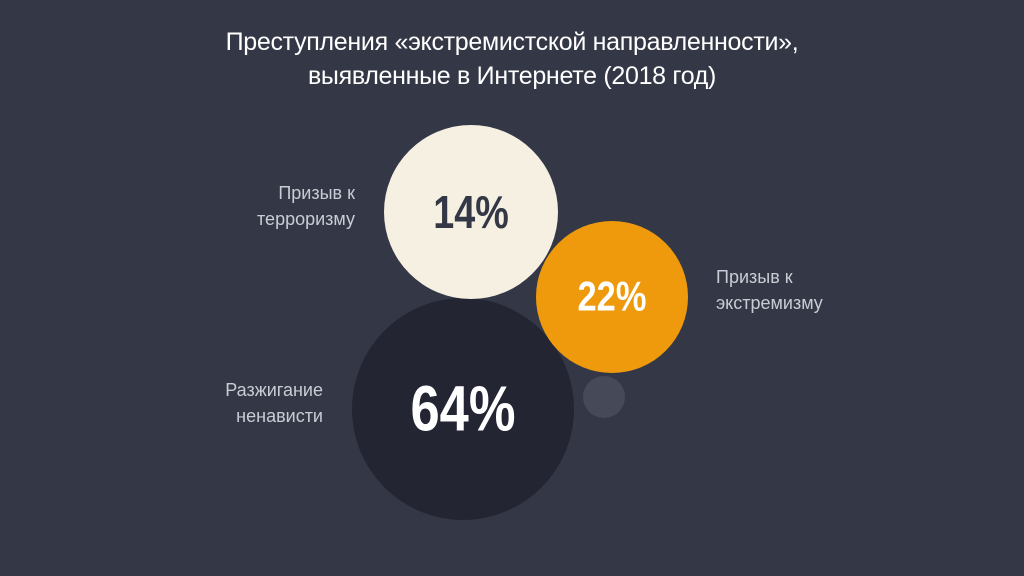  Describe the element at coordinates (769, 290) in the screenshot. I see `bubble-label-extremism: Призыв к экстремизму` at that location.